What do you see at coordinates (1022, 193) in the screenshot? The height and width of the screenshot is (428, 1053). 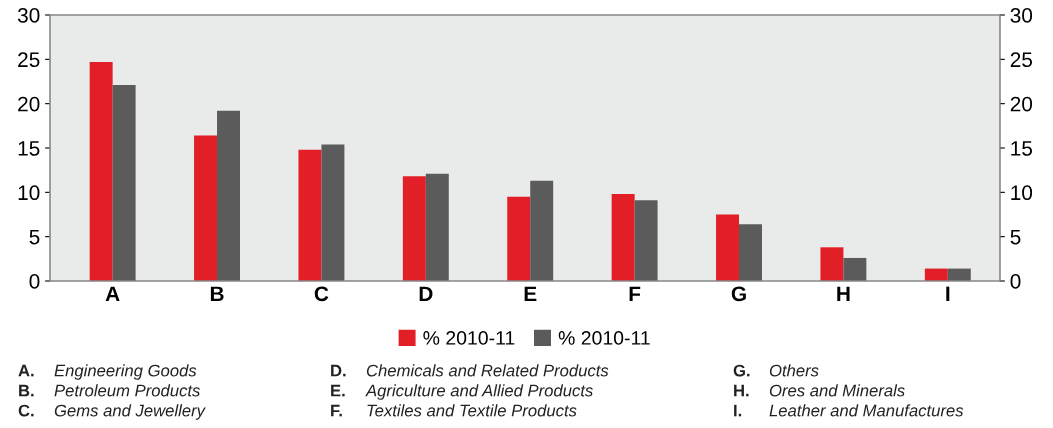 I see `y2-tick-label: 10` at bounding box center [1022, 193].